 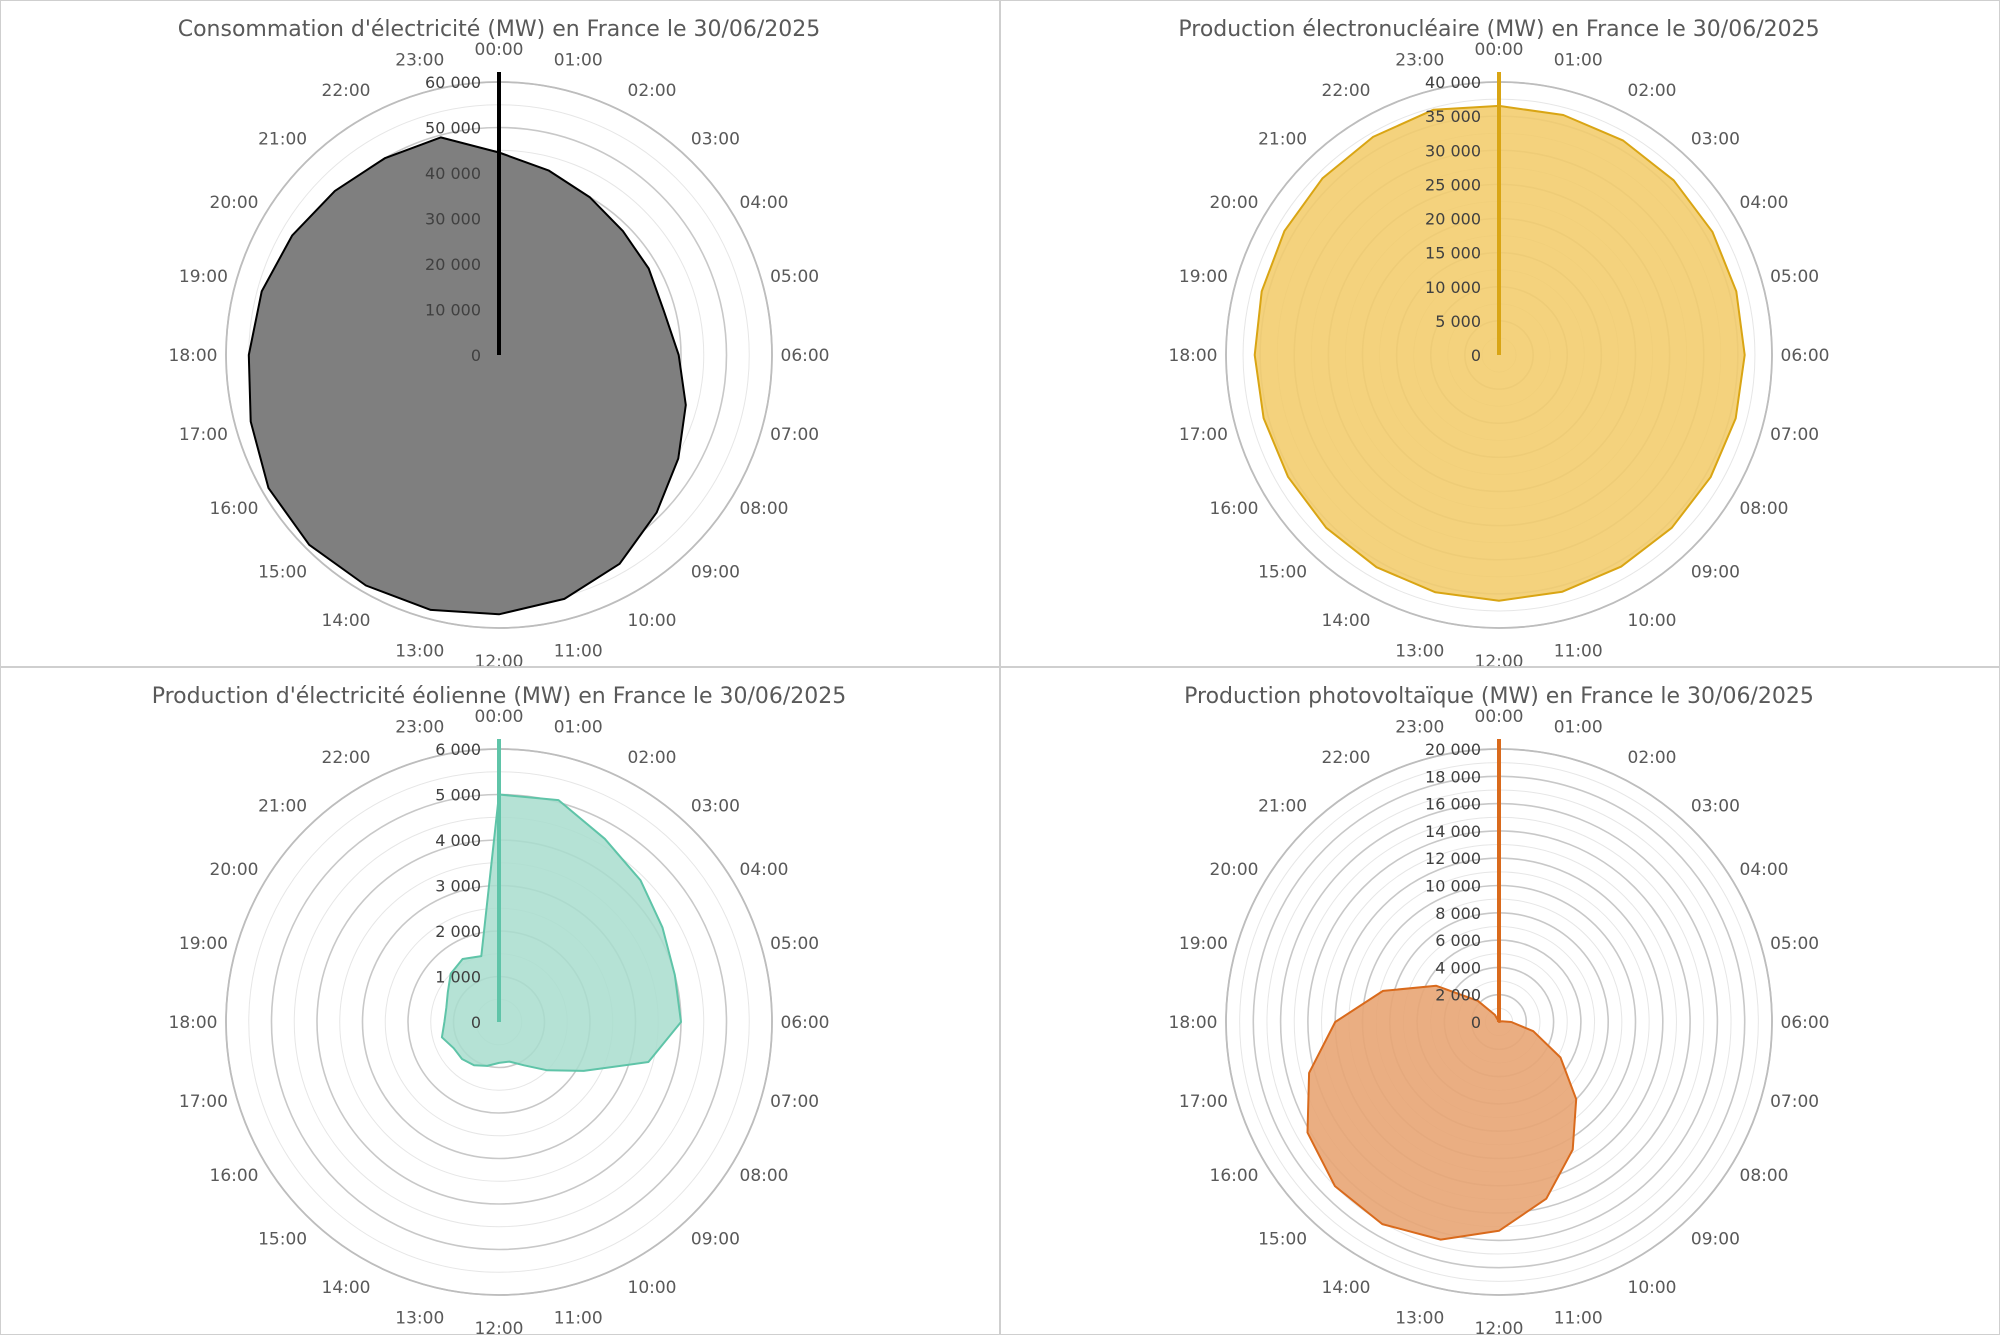 What do you see at coordinates (1346, 621) in the screenshot?
I see `hour-label: 14:00` at bounding box center [1346, 621].